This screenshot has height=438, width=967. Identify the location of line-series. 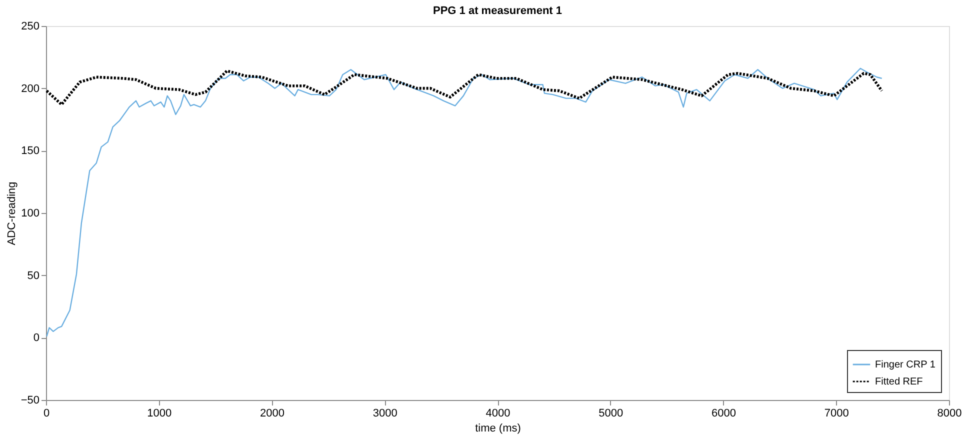
(464, 87).